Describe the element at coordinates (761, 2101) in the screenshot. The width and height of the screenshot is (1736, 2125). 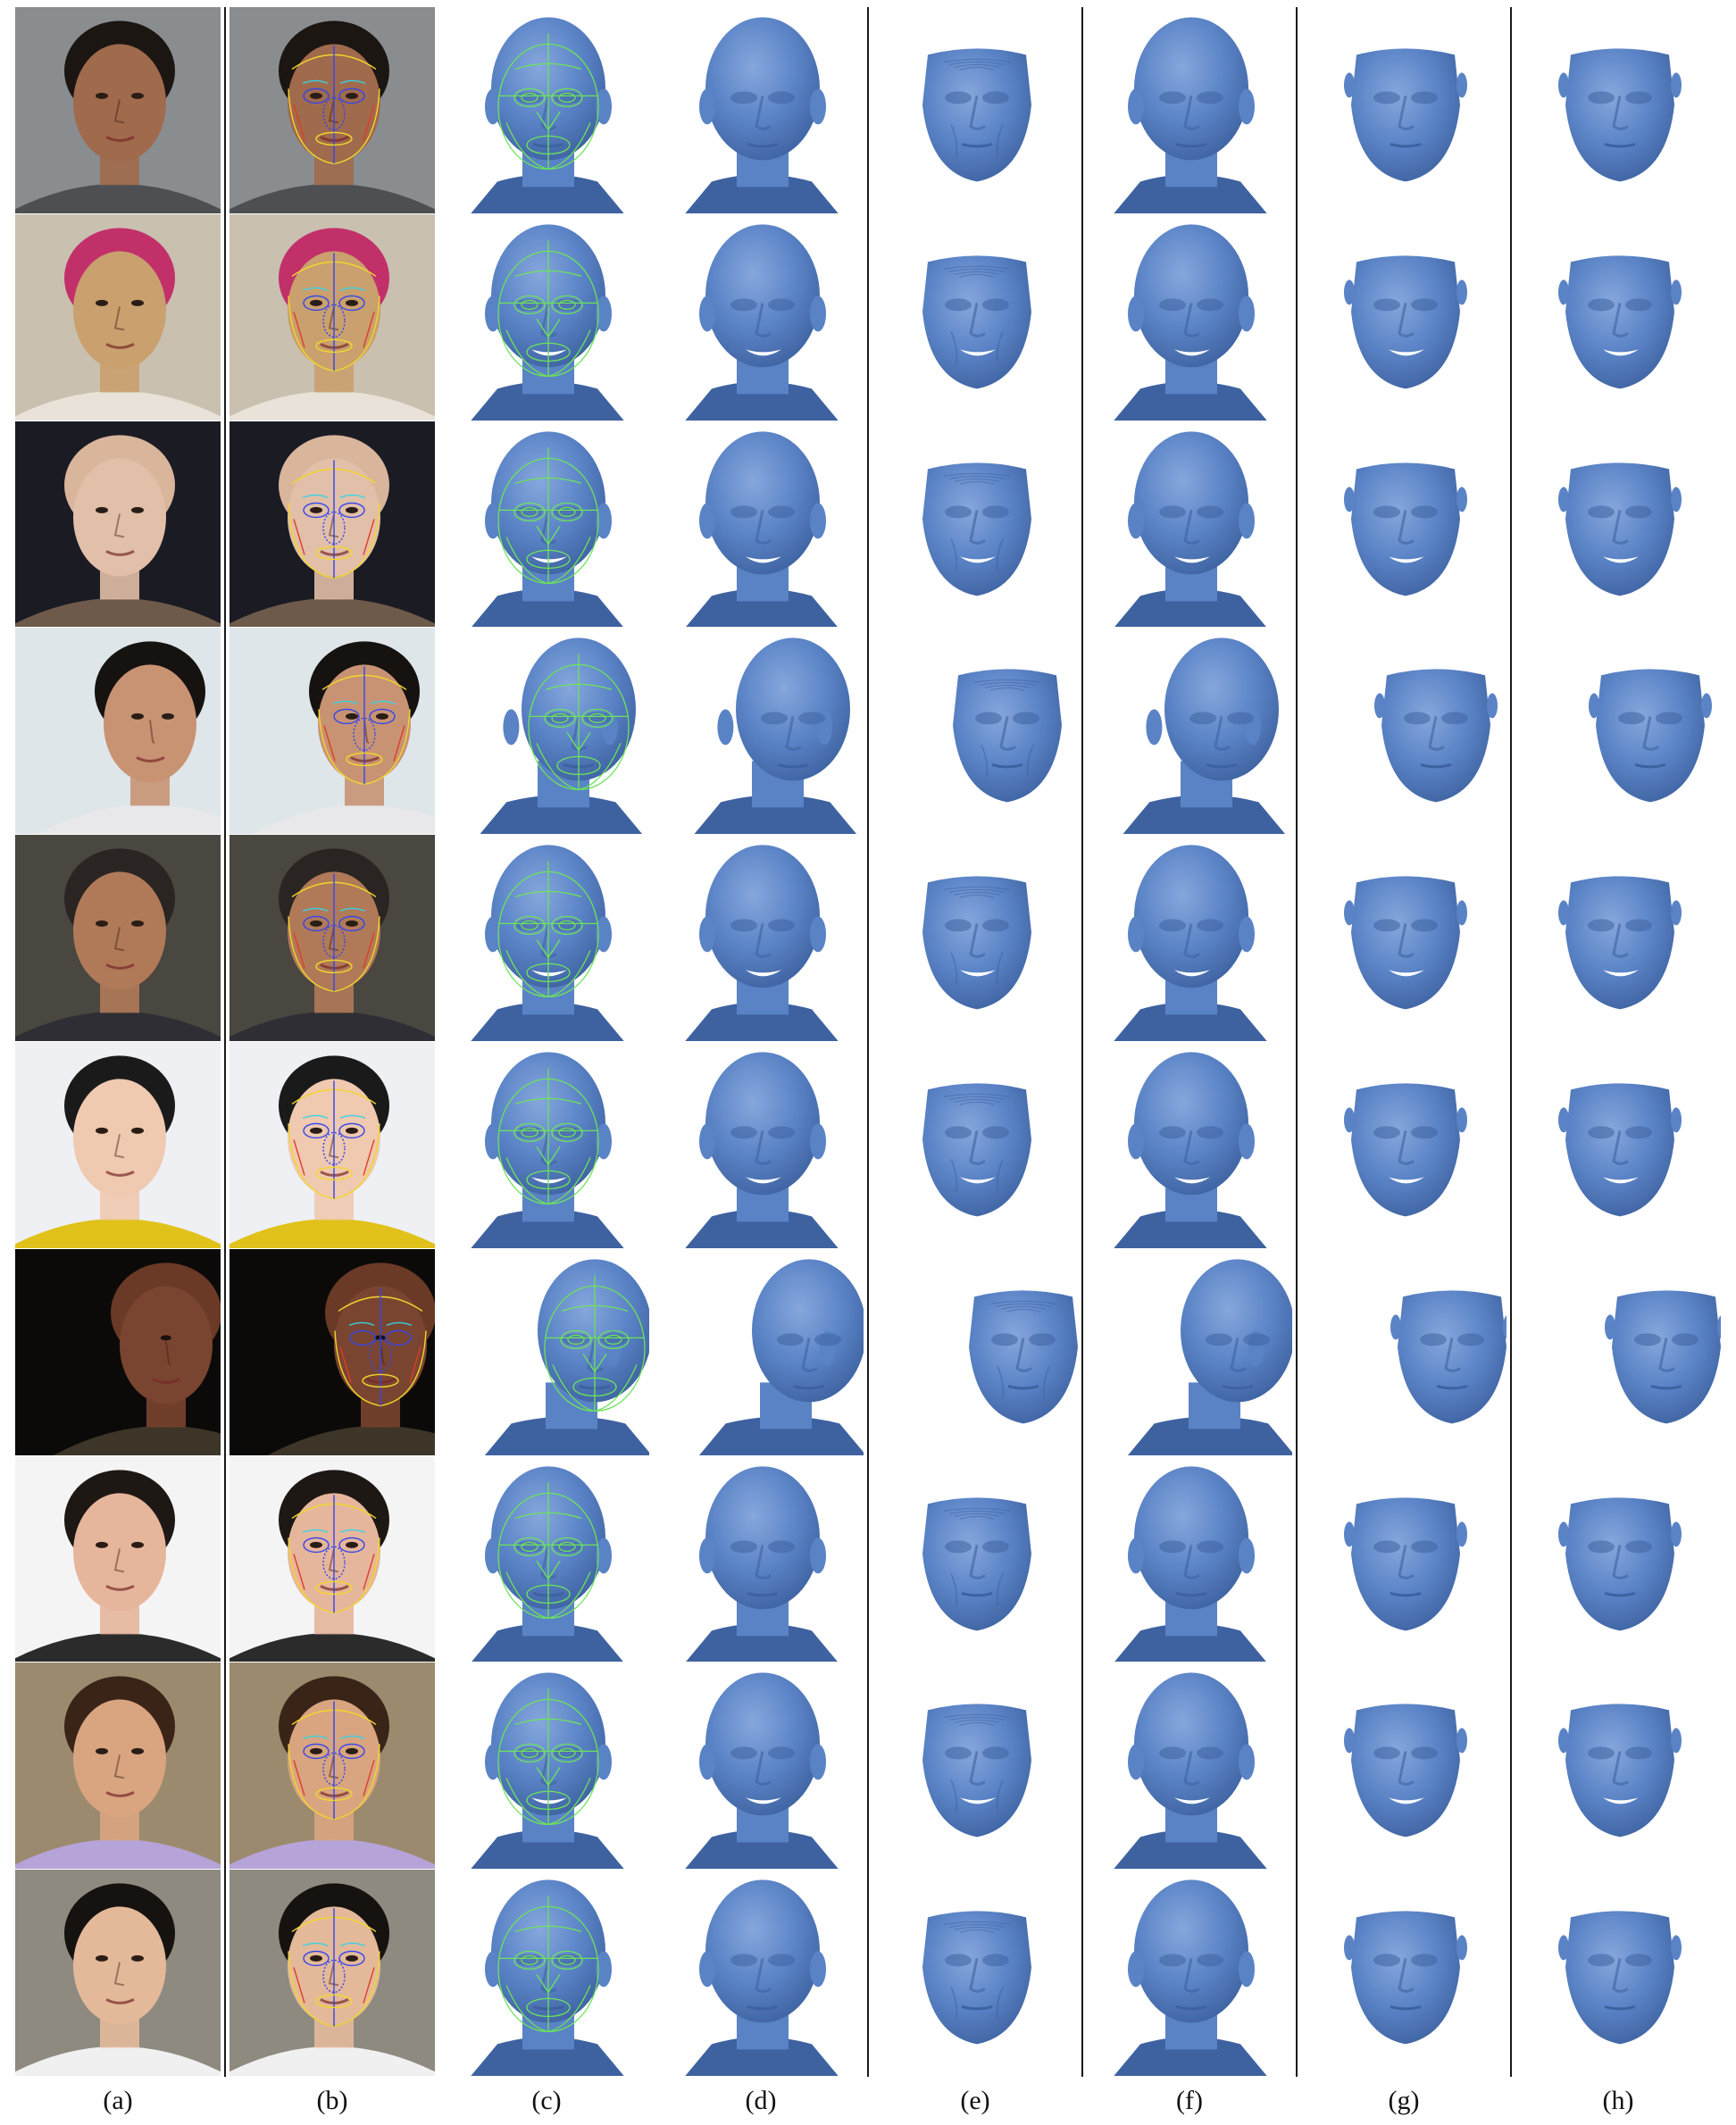
I see `column-label: (d)` at that location.